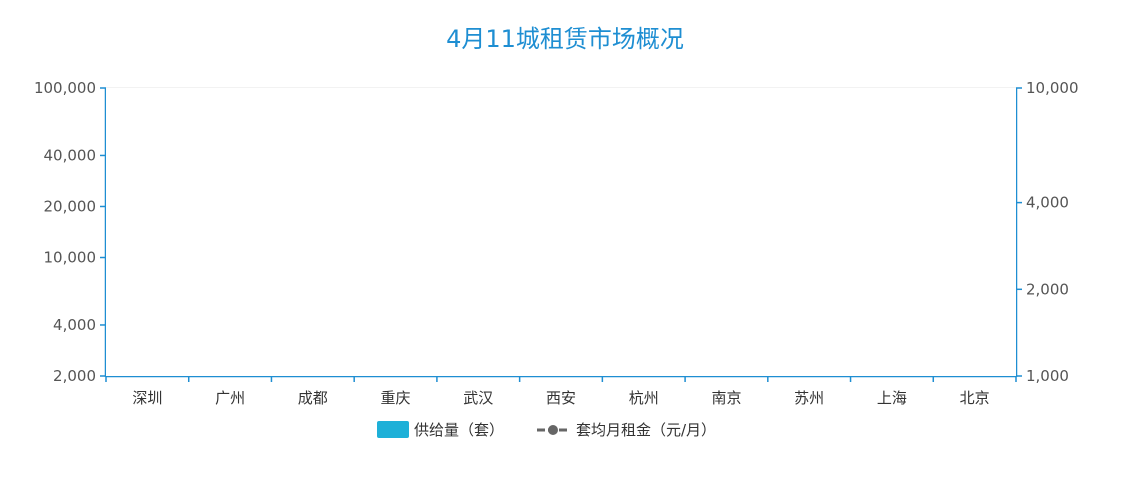 This screenshot has height=479, width=1131. Describe the element at coordinates (809, 398) in the screenshot. I see `category-label: 苏州` at that location.